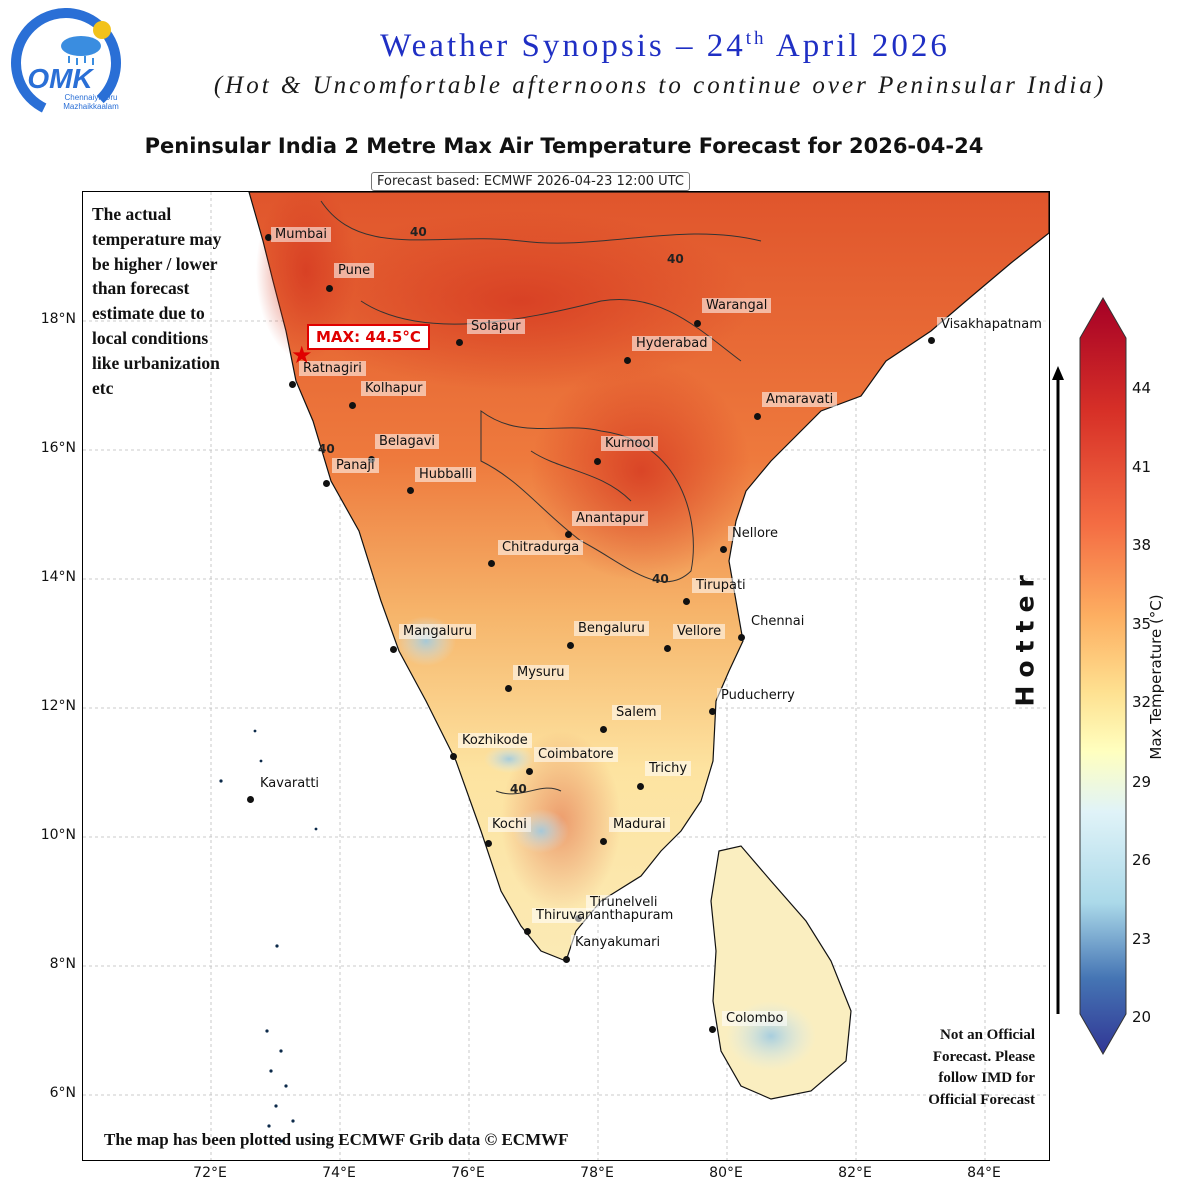 The height and width of the screenshot is (1200, 1200). What do you see at coordinates (624, 902) in the screenshot?
I see `city-tirunelveli: Tirunelveli` at bounding box center [624, 902].